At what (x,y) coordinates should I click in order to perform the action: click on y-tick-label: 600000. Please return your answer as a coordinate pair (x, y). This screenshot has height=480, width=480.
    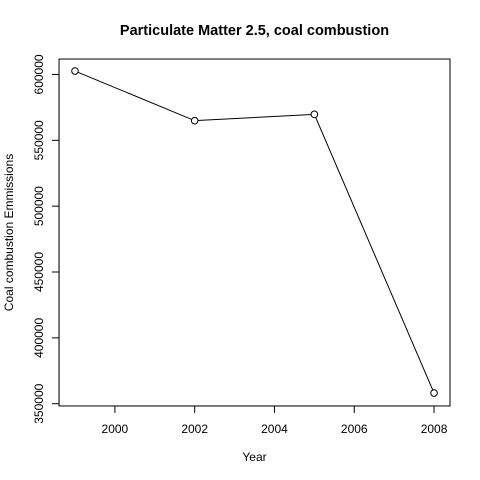
    Looking at the image, I should click on (39, 74).